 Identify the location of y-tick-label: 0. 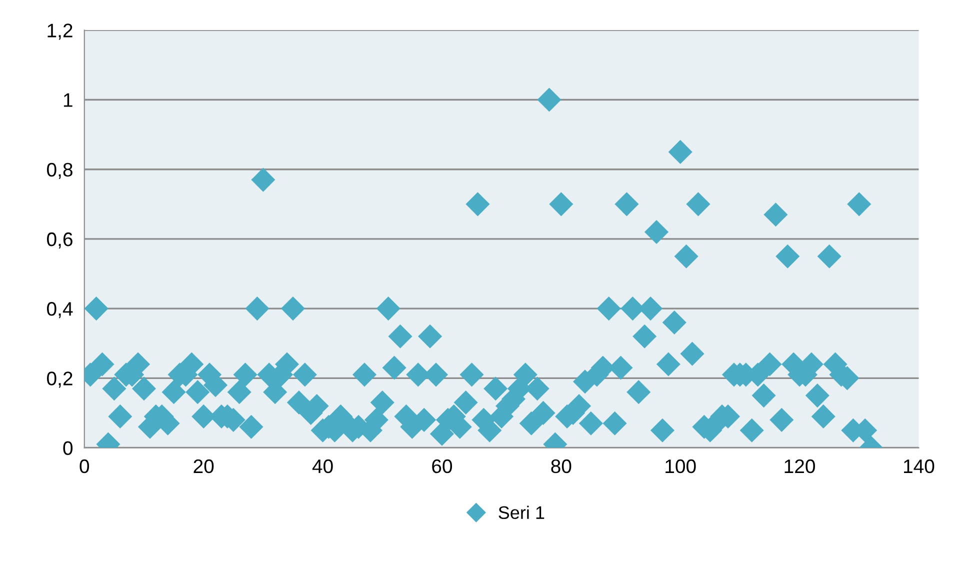
(68, 448).